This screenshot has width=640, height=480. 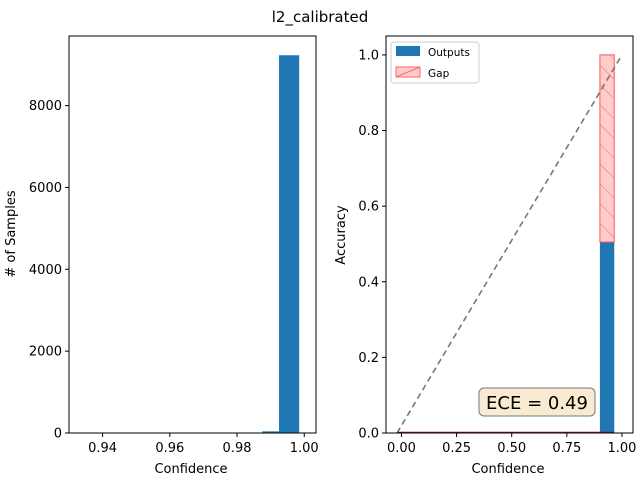 What do you see at coordinates (368, 358) in the screenshot?
I see `reliability-y-tick-label: 0.2` at bounding box center [368, 358].